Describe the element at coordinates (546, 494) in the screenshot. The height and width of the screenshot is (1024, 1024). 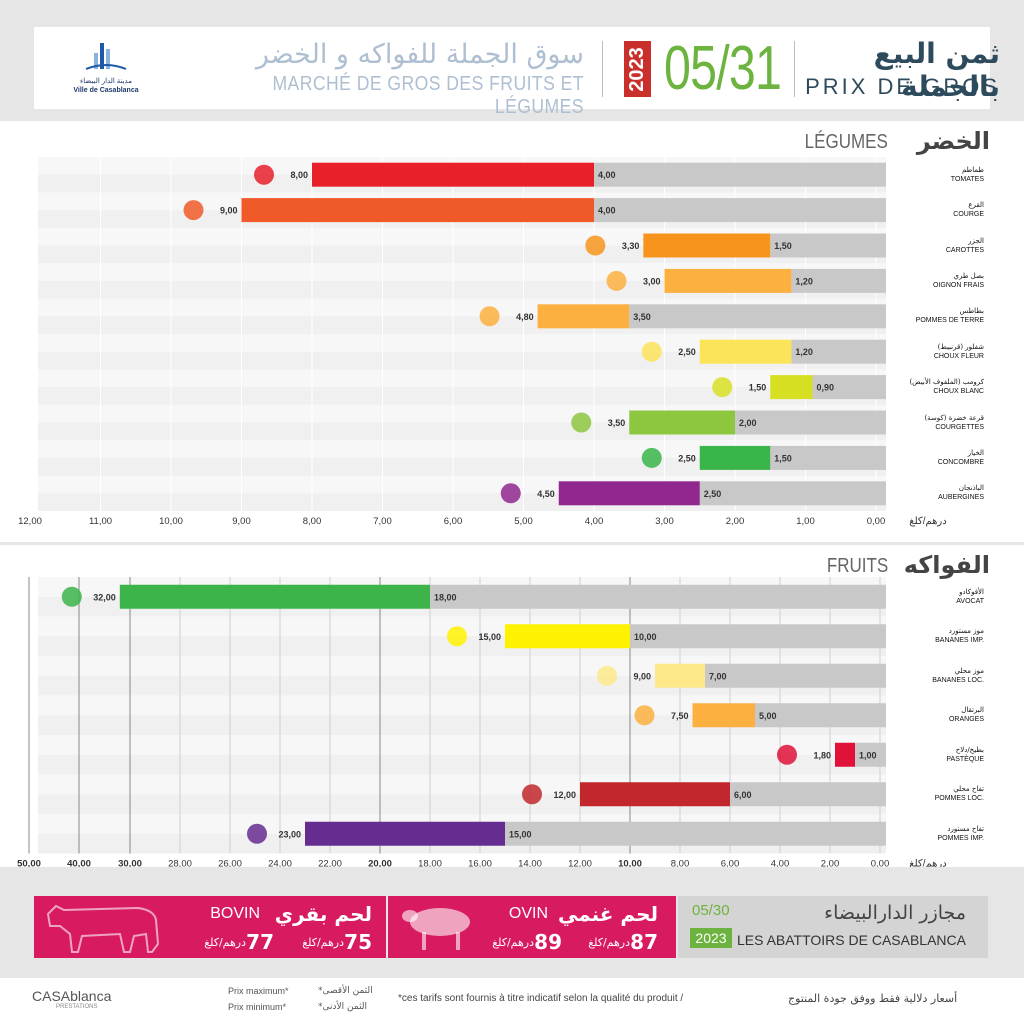
I see `max-value-label: 4,50` at that location.